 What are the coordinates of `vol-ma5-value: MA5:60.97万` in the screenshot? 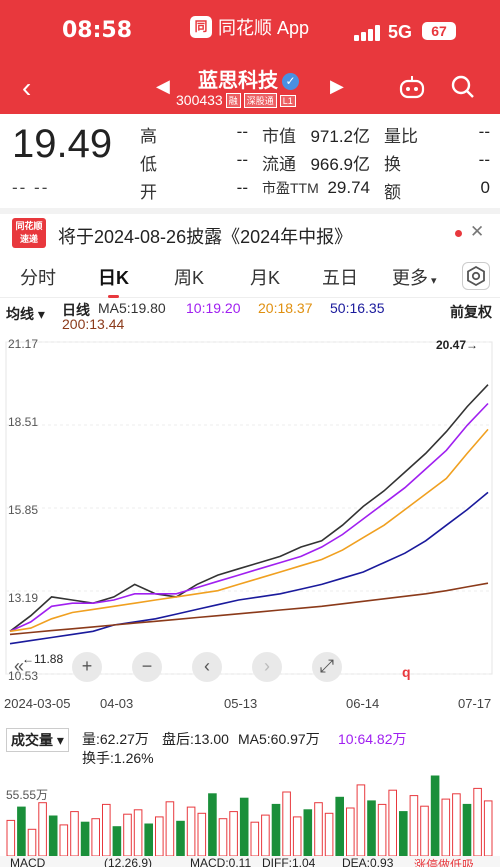 It's located at (279, 739).